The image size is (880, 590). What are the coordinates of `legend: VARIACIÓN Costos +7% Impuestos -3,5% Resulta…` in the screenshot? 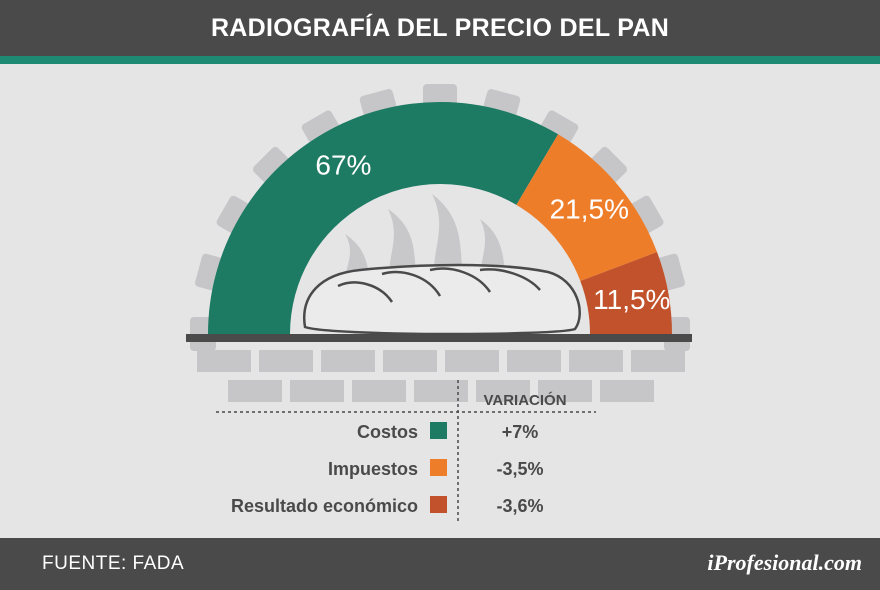 It's located at (406, 451).